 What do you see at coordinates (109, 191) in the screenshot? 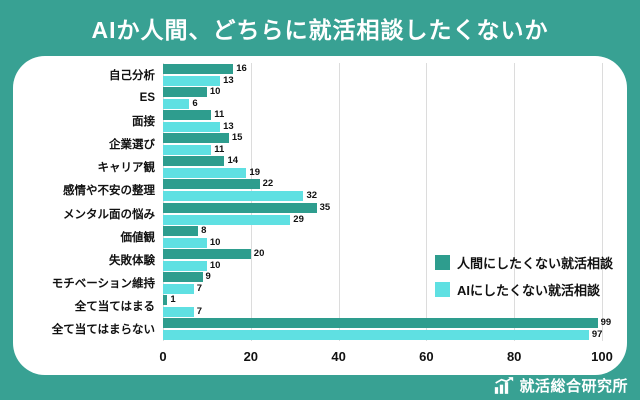
I see `category-label: 感情や不安の整理` at bounding box center [109, 191].